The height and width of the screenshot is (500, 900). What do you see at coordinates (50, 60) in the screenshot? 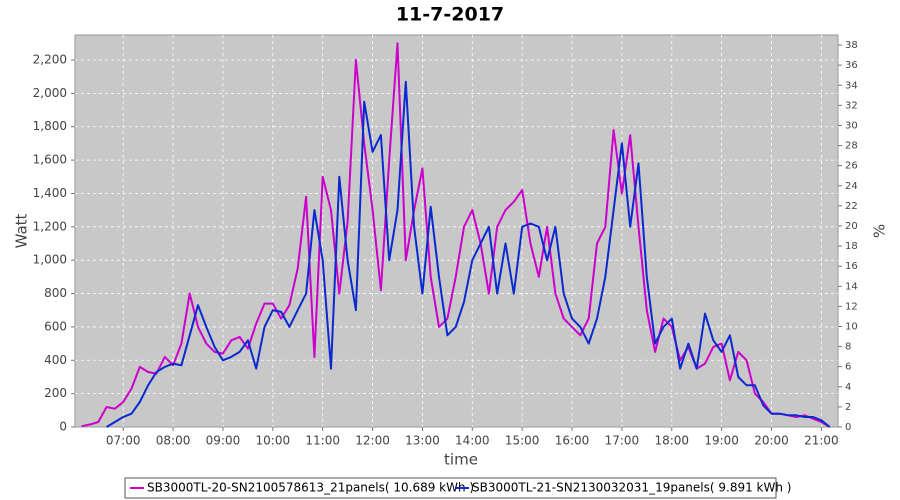
I see `y-tick-label: 2,200` at bounding box center [50, 60].